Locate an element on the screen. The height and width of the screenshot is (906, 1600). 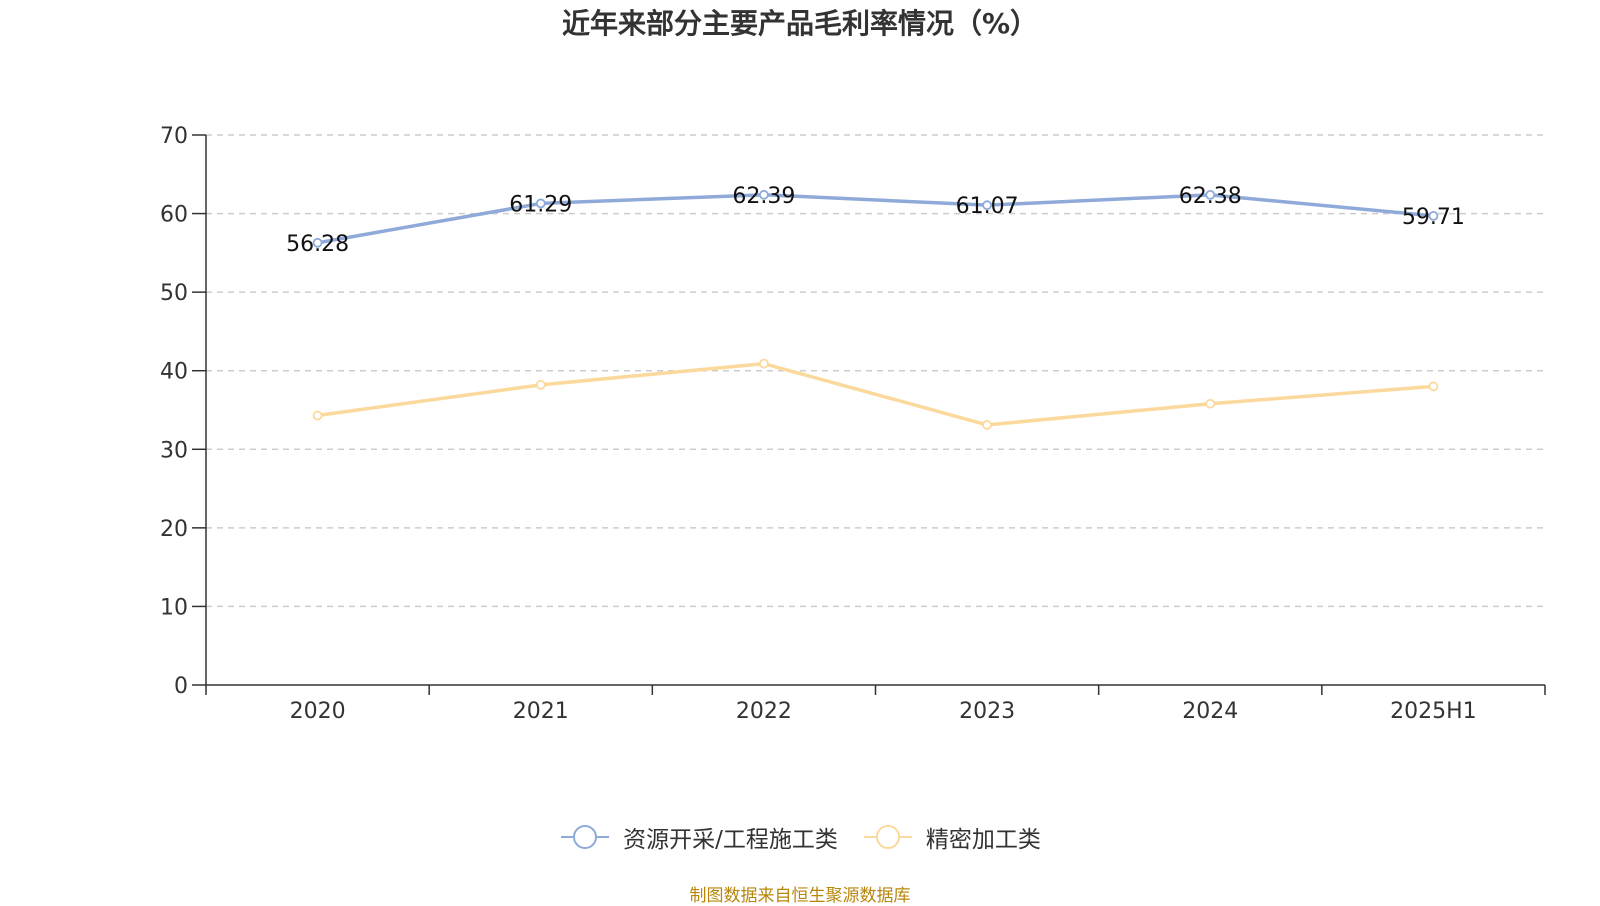
data-label: 56.28 is located at coordinates (317, 244).